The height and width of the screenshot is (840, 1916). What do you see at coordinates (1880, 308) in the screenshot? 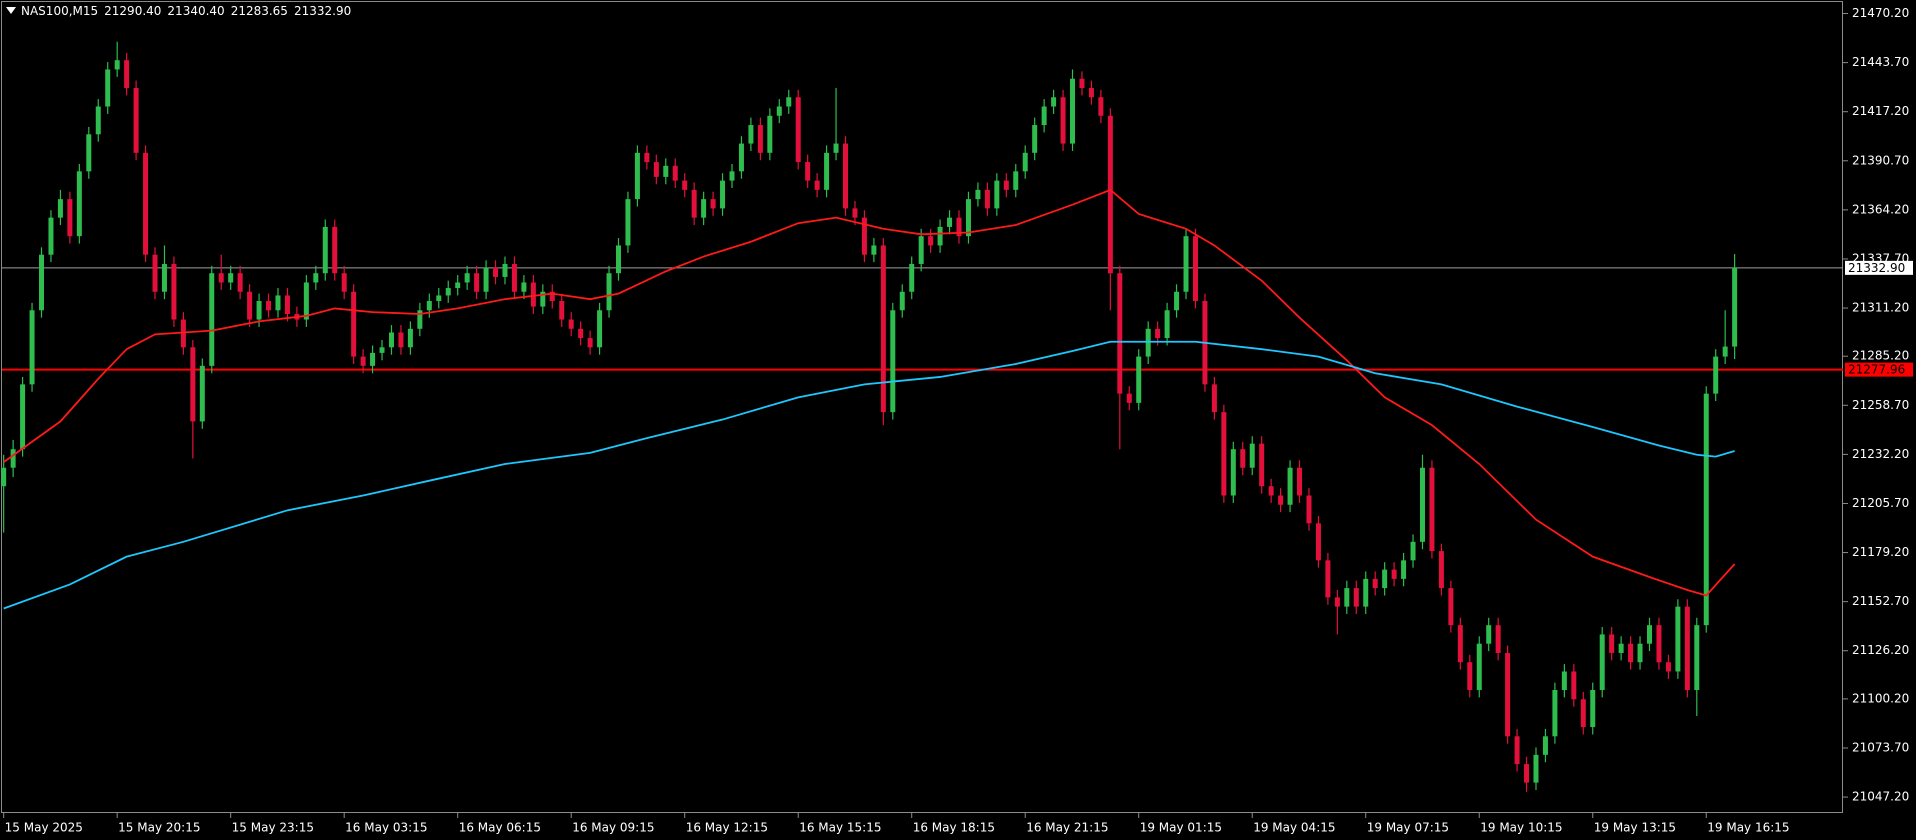
I see `y-tick-label: 21311.20` at bounding box center [1880, 308].